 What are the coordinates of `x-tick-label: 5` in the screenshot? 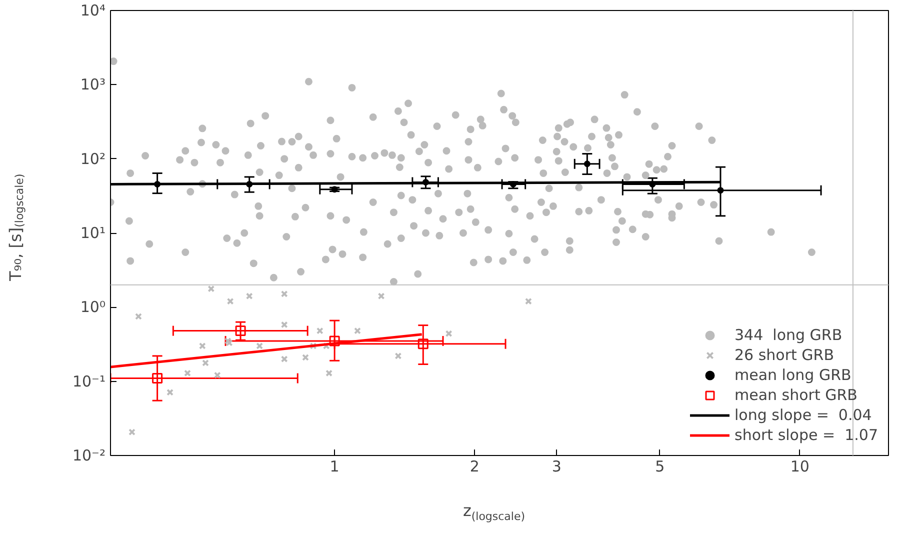 It's located at (660, 467).